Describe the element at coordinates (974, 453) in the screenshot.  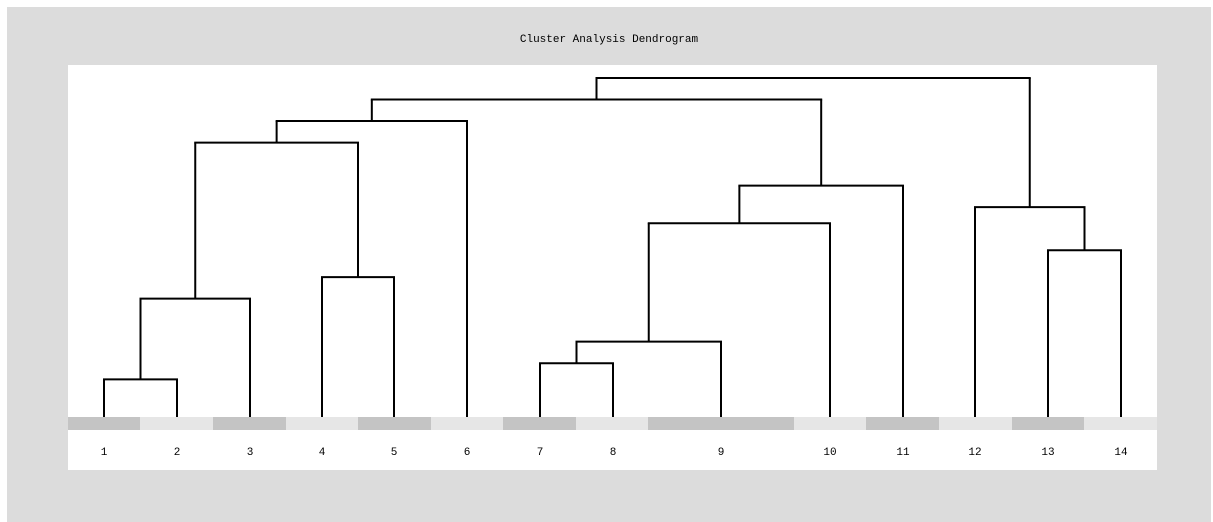
I see `leaf-label-12: 12` at that location.